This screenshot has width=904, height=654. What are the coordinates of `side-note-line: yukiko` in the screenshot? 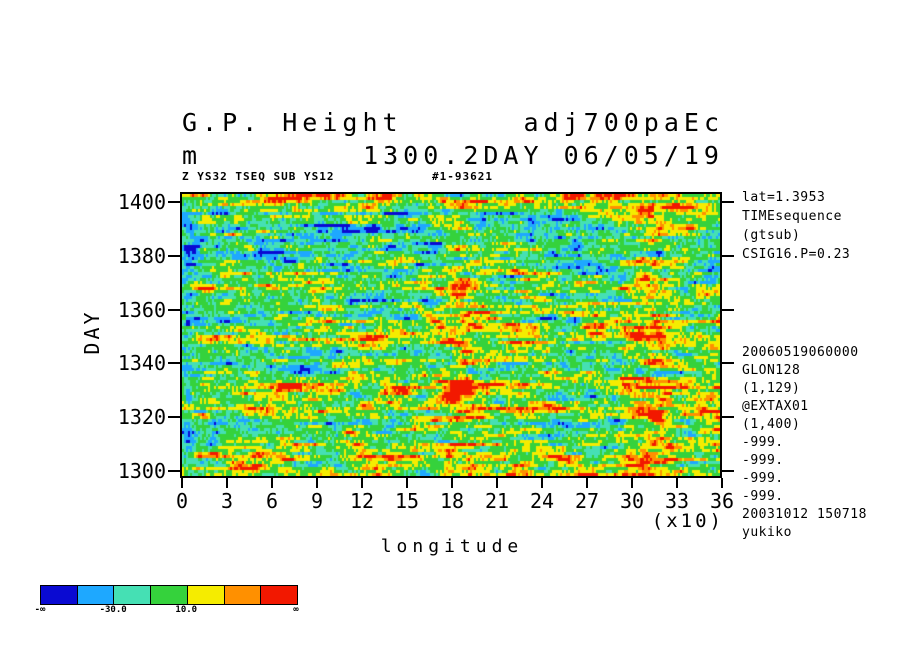 It's located at (767, 532).